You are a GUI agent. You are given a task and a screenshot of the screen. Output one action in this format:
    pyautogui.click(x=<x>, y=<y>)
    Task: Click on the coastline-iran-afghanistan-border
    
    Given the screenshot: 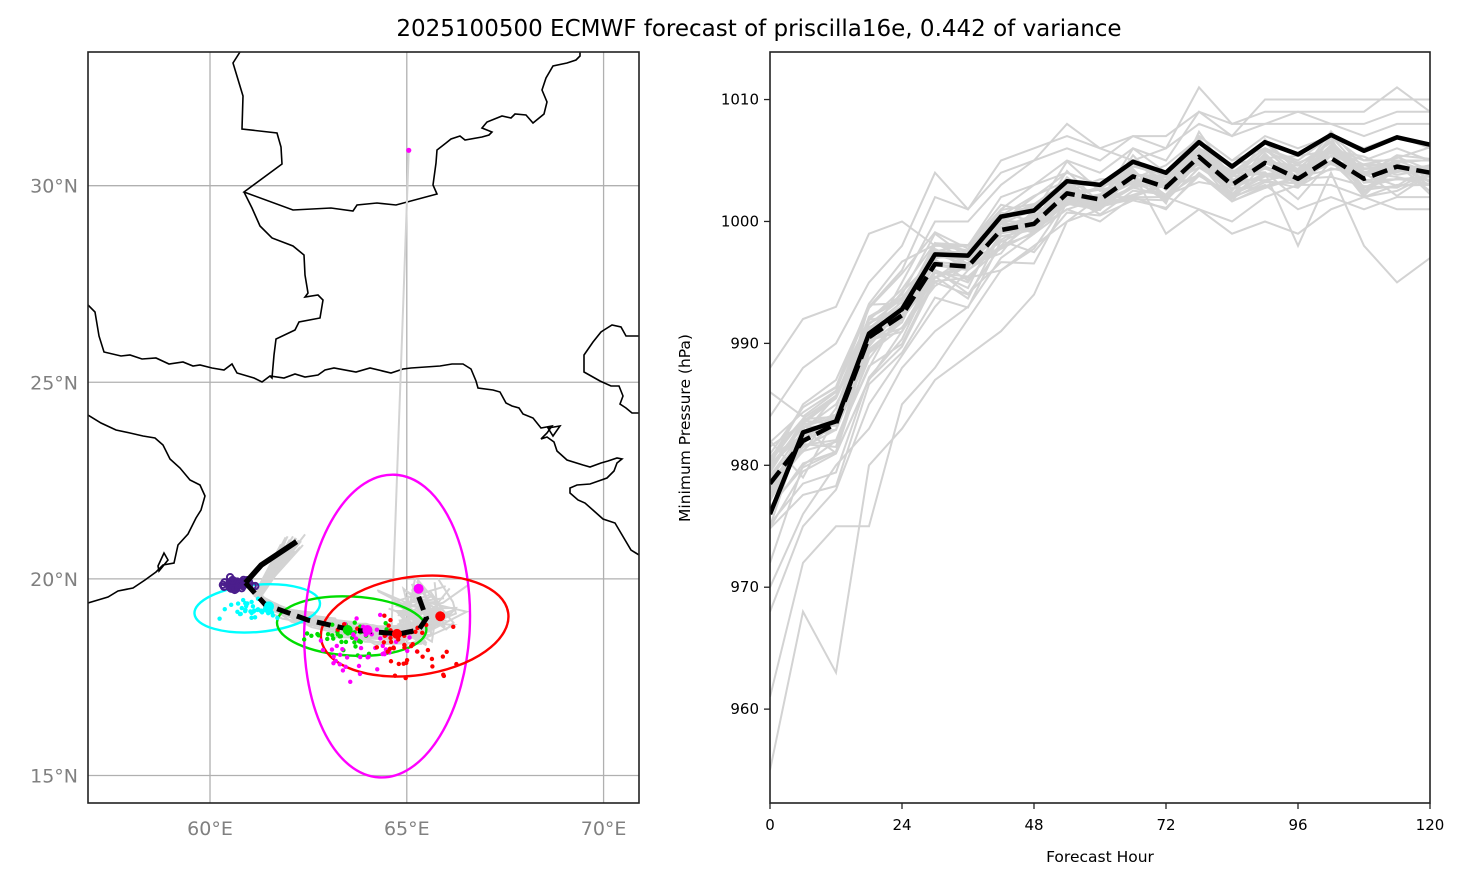 What is the action you would take?
    pyautogui.click(x=406, y=132)
    